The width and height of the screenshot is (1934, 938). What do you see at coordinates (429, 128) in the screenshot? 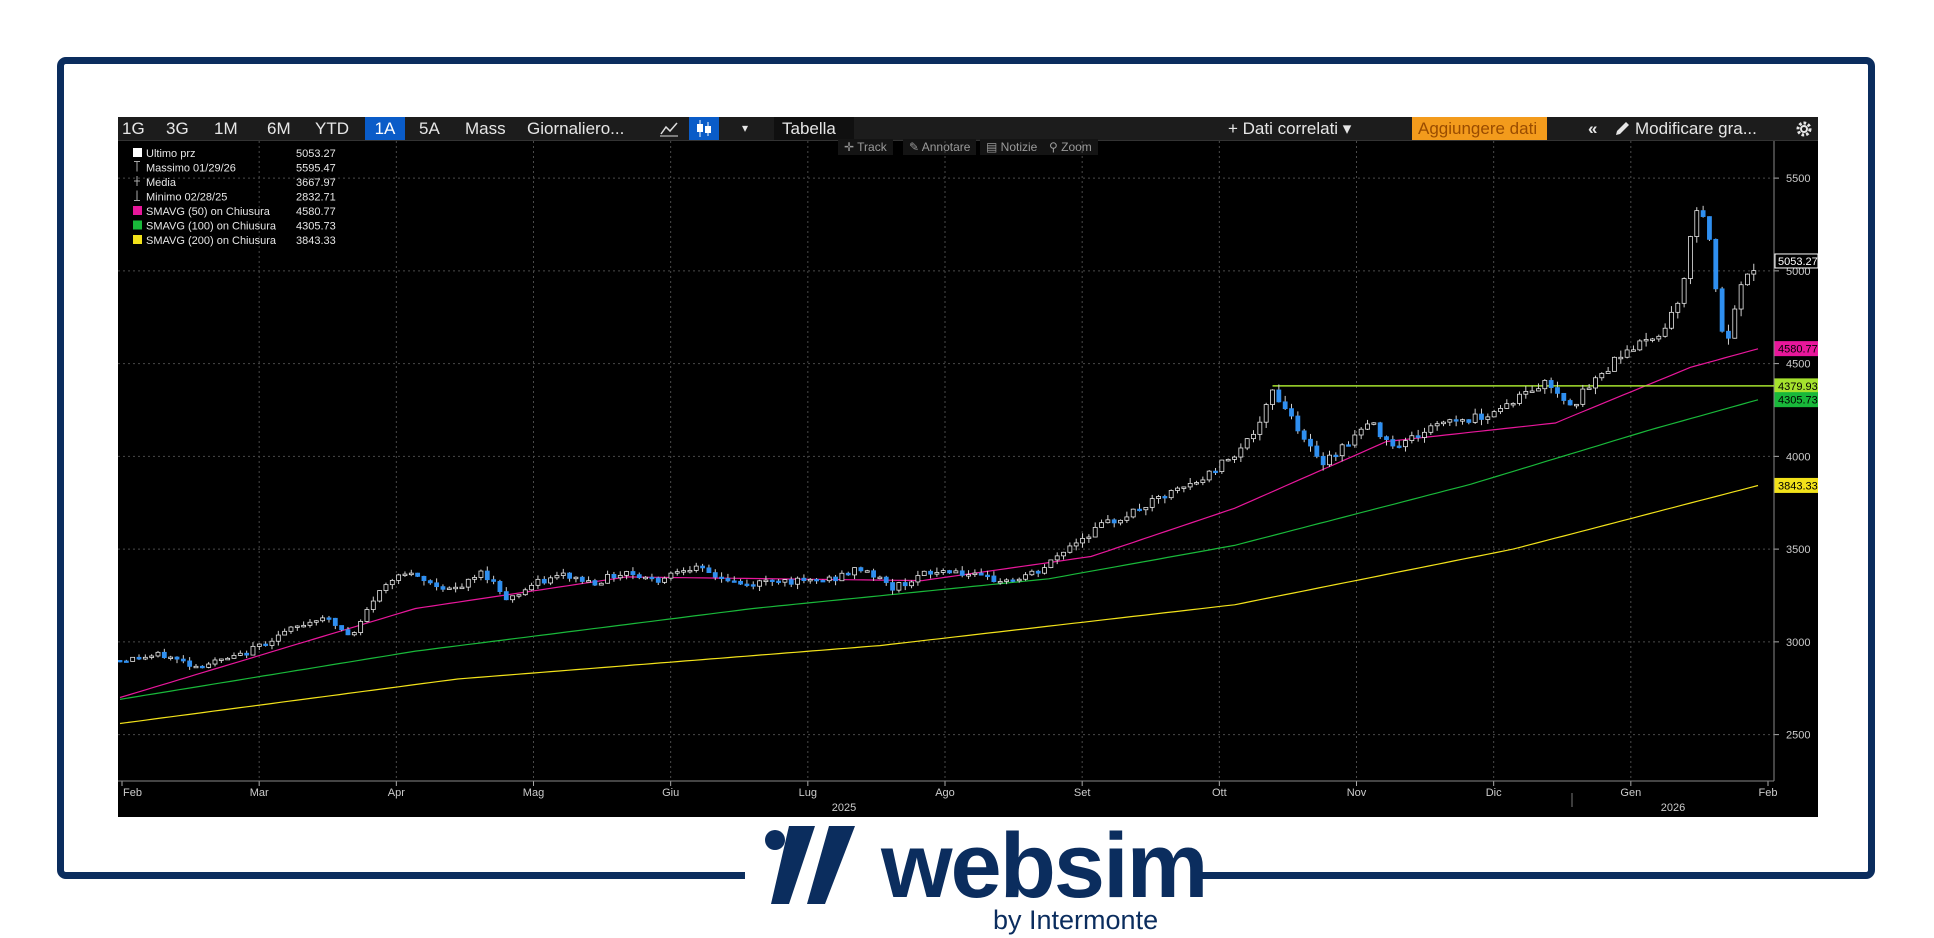
I see `range-5a: 5A` at bounding box center [429, 128].